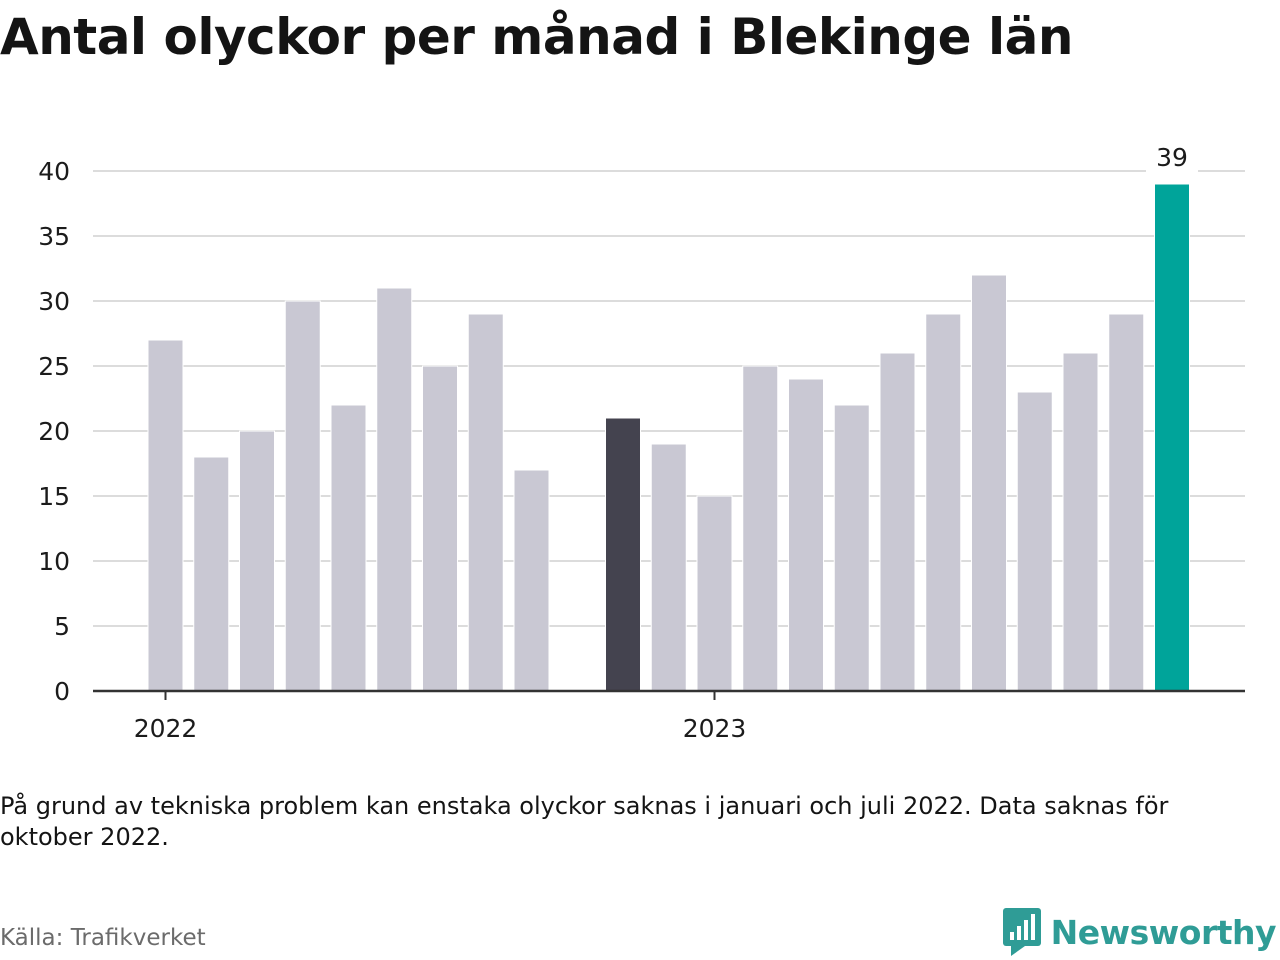 This screenshot has width=1280, height=960. Describe the element at coordinates (54, 431) in the screenshot. I see `y-tick-label: 20` at that location.